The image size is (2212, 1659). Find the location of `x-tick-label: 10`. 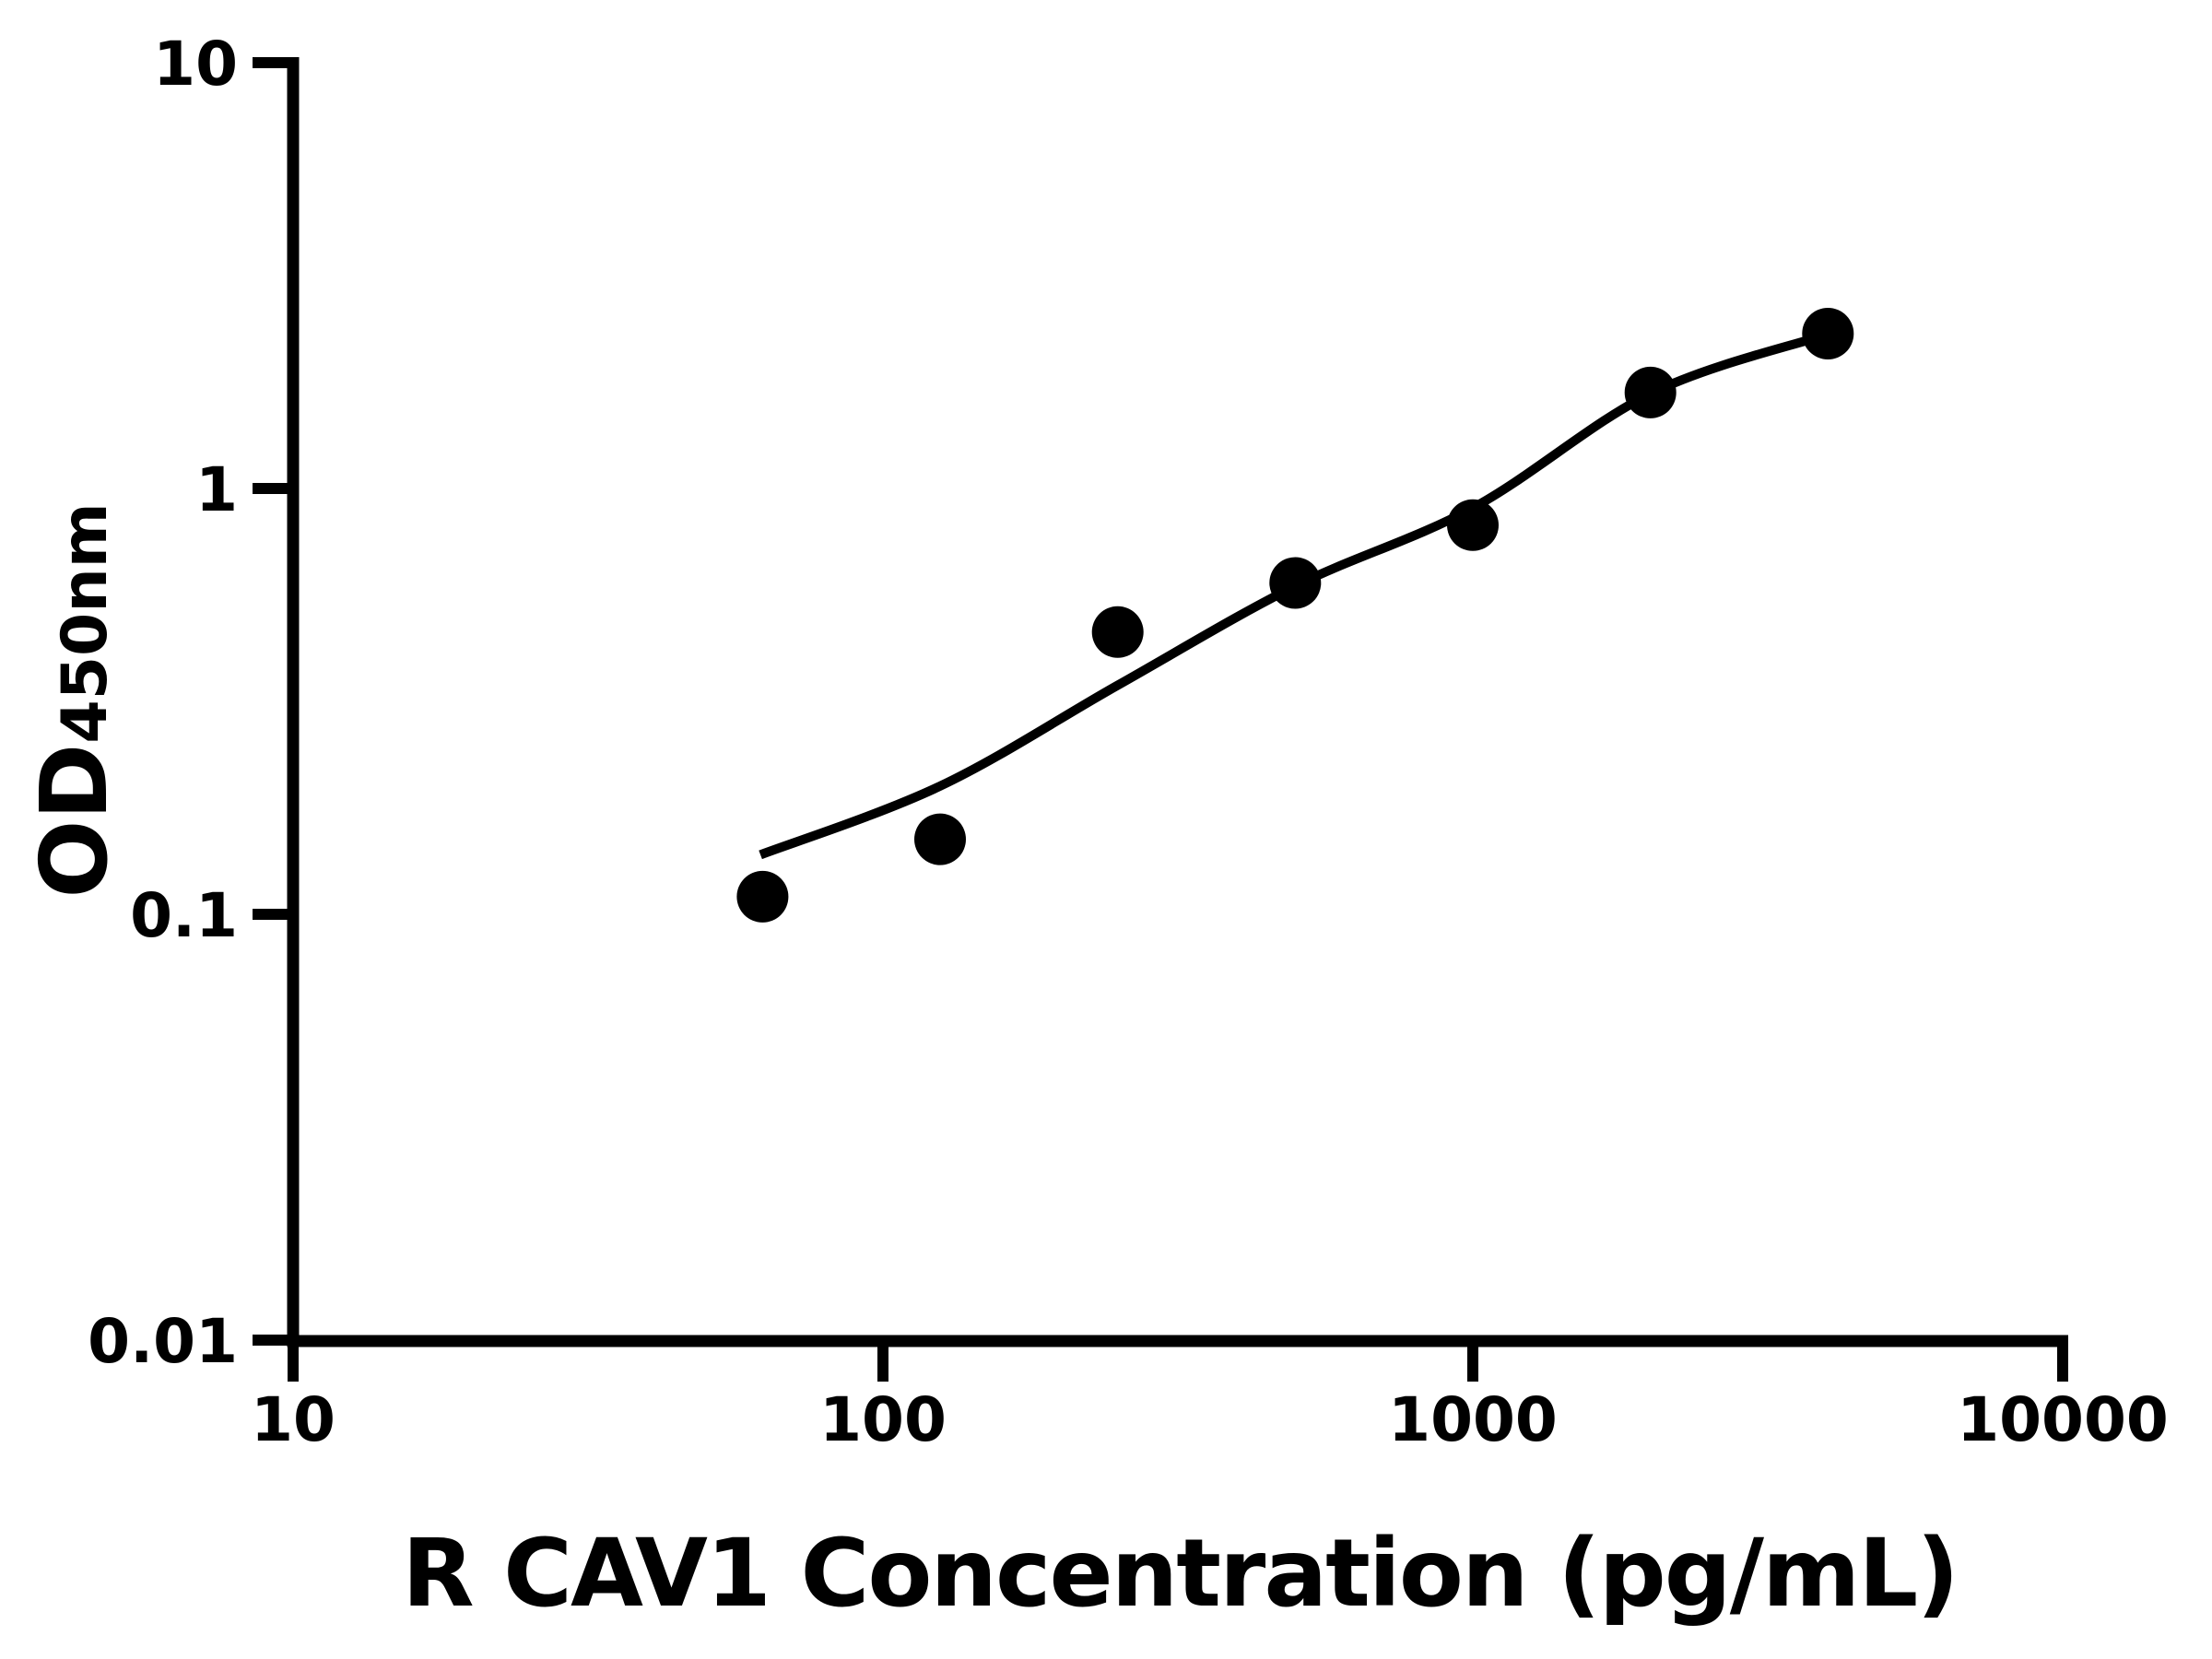

x-tick-label: 10 is located at coordinates (293, 1419).